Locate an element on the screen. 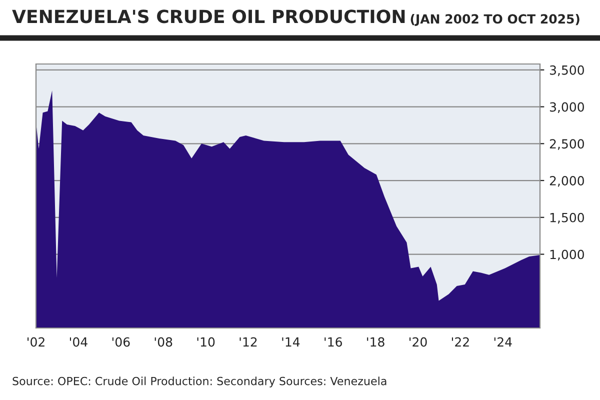  x-tick-label: '02 is located at coordinates (36, 342).